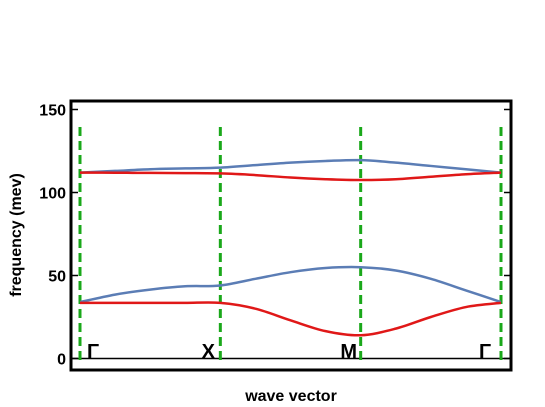 The image size is (545, 407). What do you see at coordinates (209, 352) in the screenshot?
I see `symmetry-label: X` at bounding box center [209, 352].